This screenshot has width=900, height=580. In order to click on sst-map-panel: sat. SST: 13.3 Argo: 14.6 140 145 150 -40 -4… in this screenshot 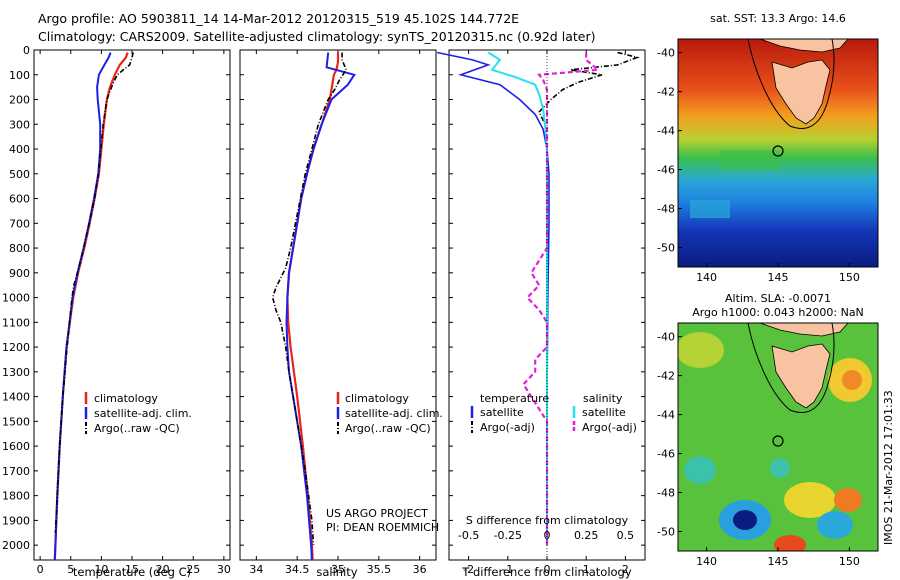, I will do `click(768, 148)`.